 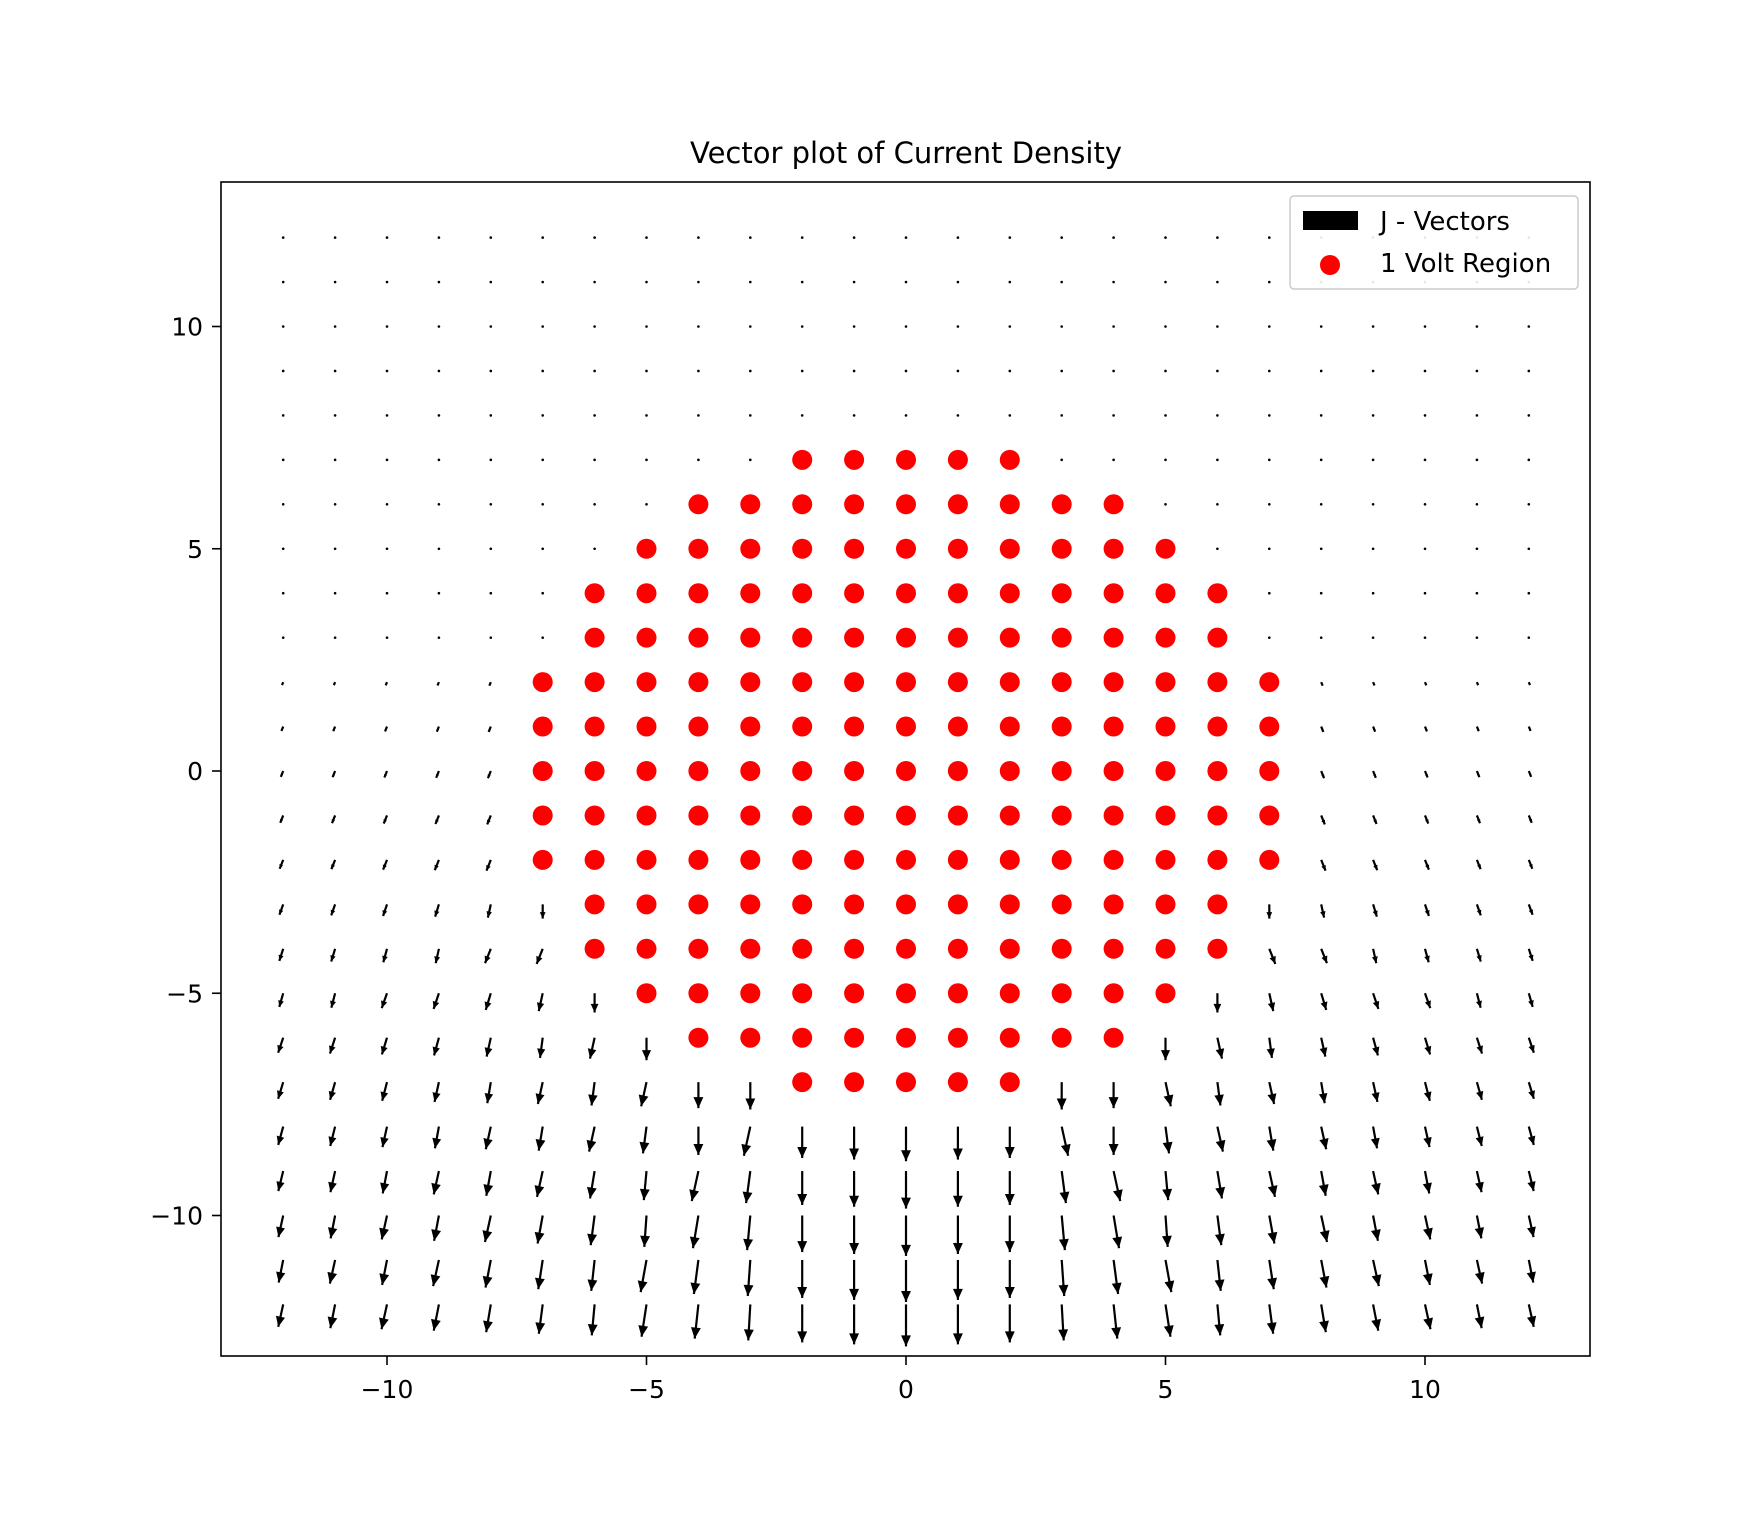 I want to click on chart-title: Vector plot of Current Density, so click(x=906, y=153).